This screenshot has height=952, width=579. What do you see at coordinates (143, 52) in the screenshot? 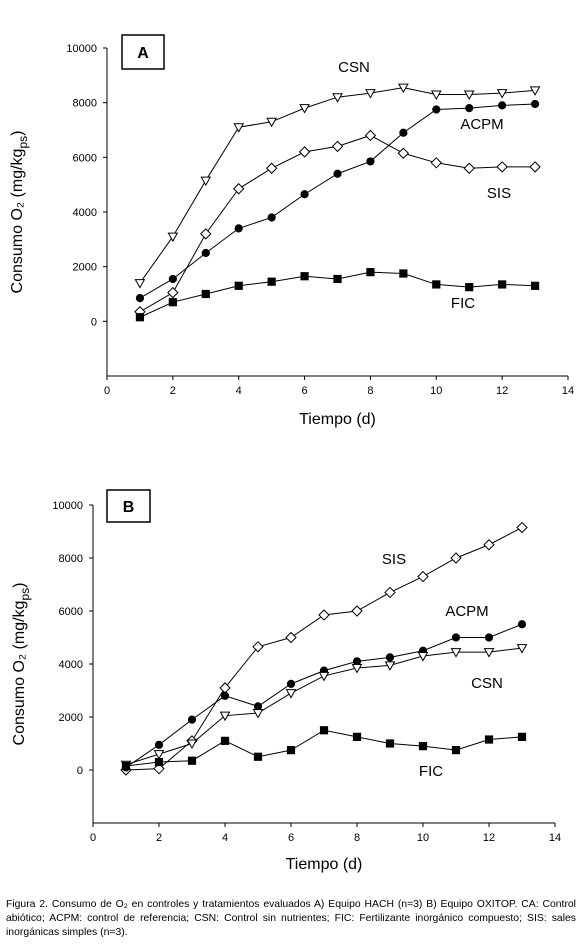
I see `panel-label-box` at bounding box center [143, 52].